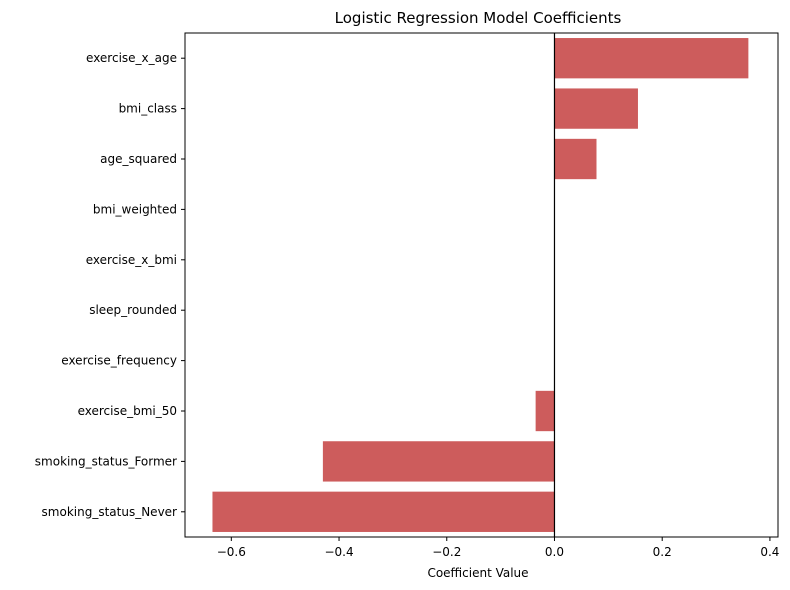  What do you see at coordinates (769, 552) in the screenshot?
I see `x-tick-label: 0.4` at bounding box center [769, 552].